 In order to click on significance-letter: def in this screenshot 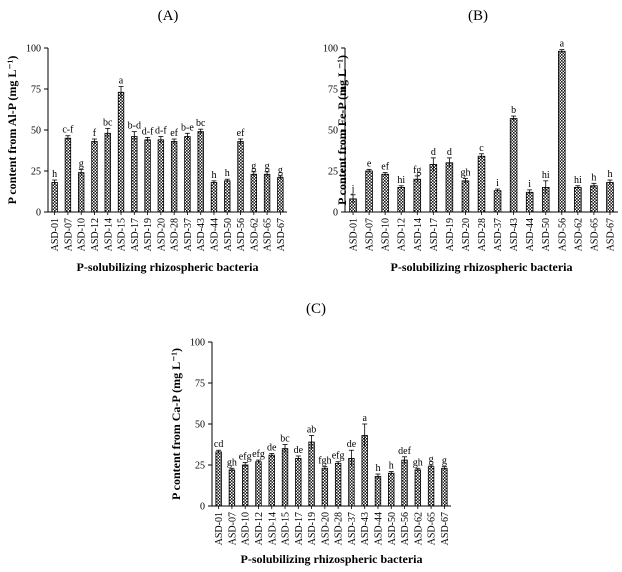, I will do `click(404, 451)`.